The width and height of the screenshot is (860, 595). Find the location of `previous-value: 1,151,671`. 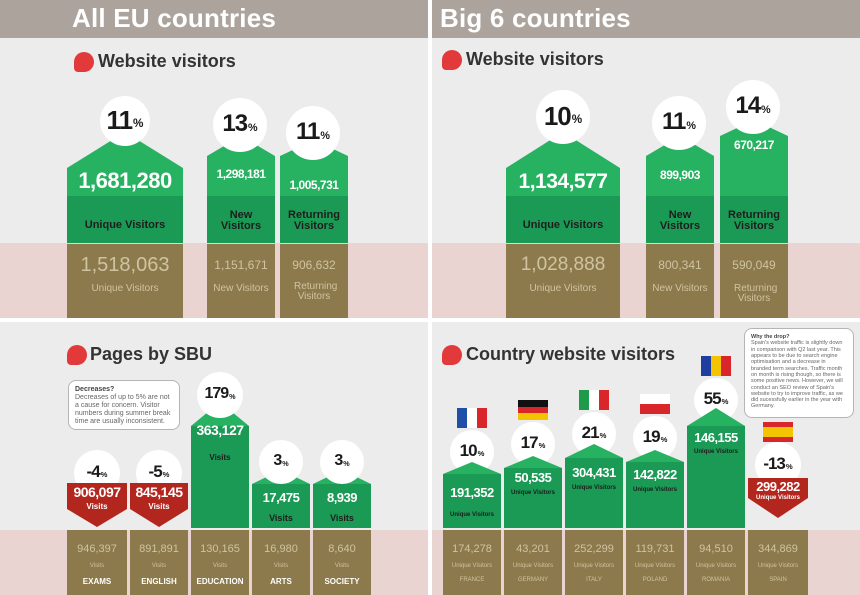

previous-value: 1,151,671 is located at coordinates (241, 265).